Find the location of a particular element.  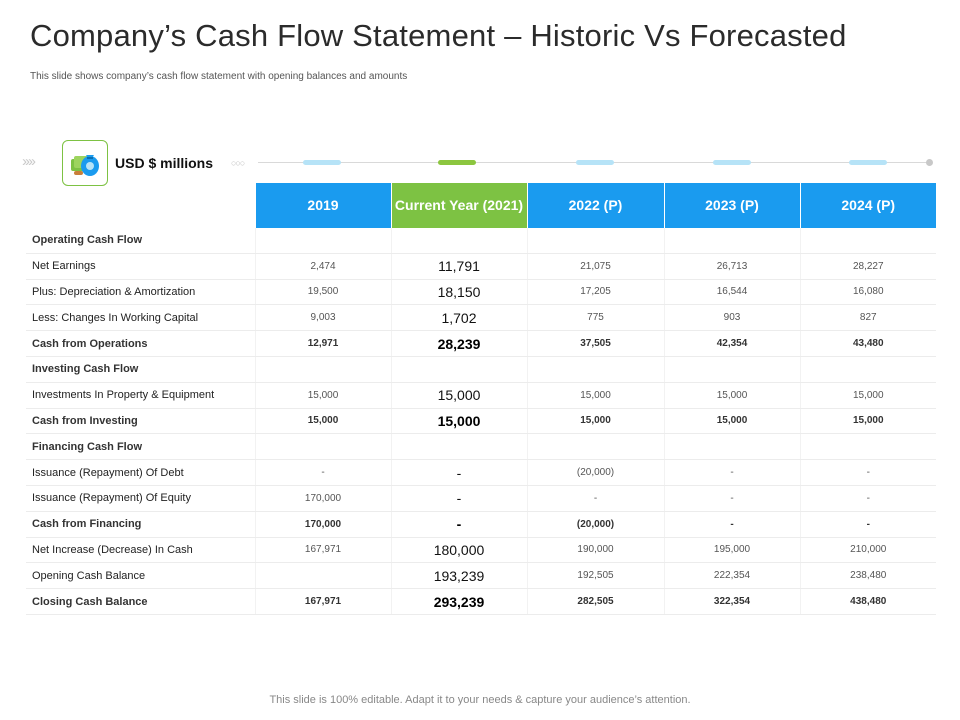

table-cell: 16,544 is located at coordinates (731, 292).